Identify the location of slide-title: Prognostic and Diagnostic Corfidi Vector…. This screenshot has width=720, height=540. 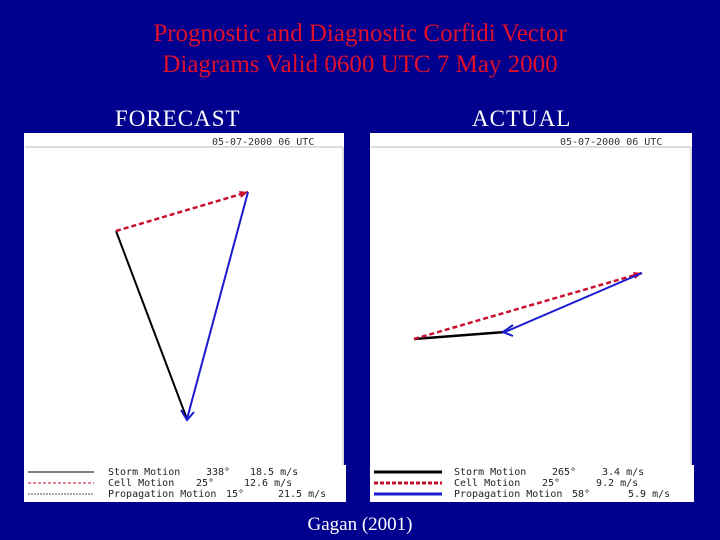
(360, 49).